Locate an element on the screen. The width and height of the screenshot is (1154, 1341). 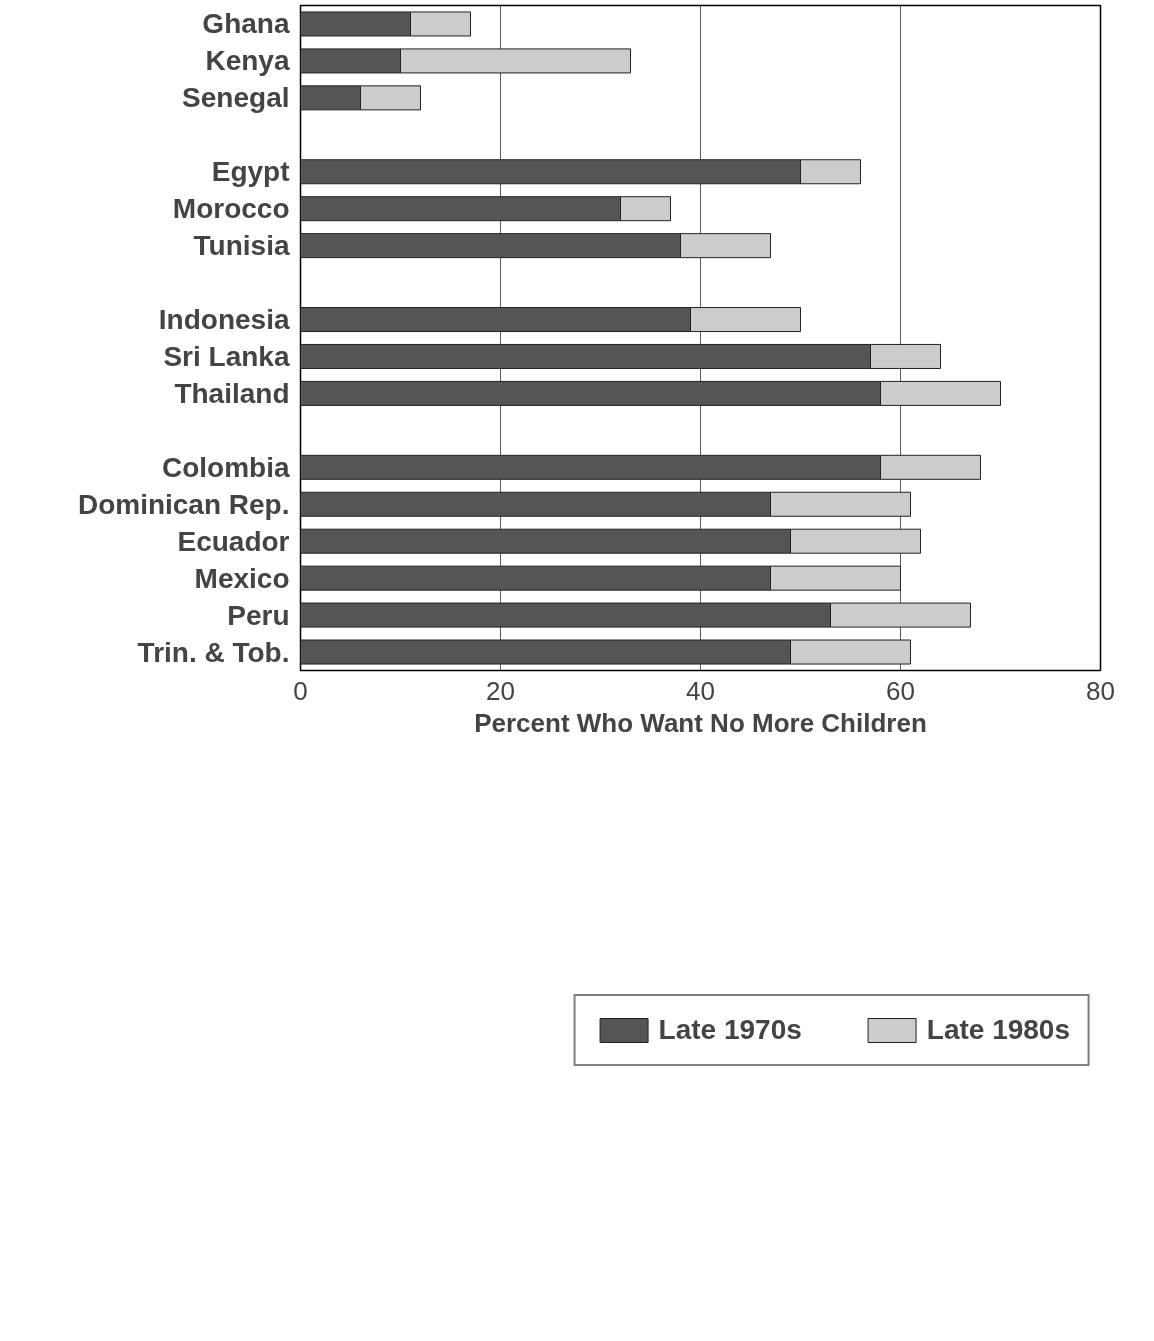
y-tick-label: Indonesia is located at coordinates (224, 320).